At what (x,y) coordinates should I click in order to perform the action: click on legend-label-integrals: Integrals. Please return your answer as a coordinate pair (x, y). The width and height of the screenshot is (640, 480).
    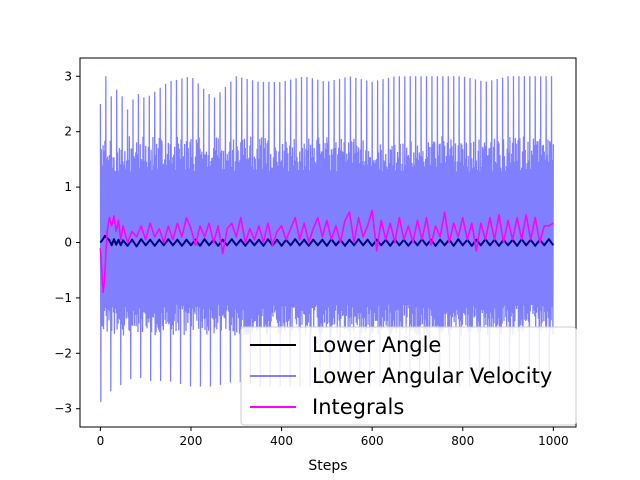
    Looking at the image, I should click on (358, 407).